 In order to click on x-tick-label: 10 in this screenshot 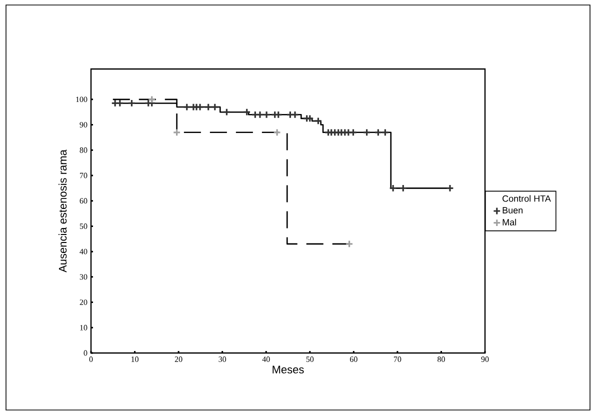, I will do `click(134, 359)`.